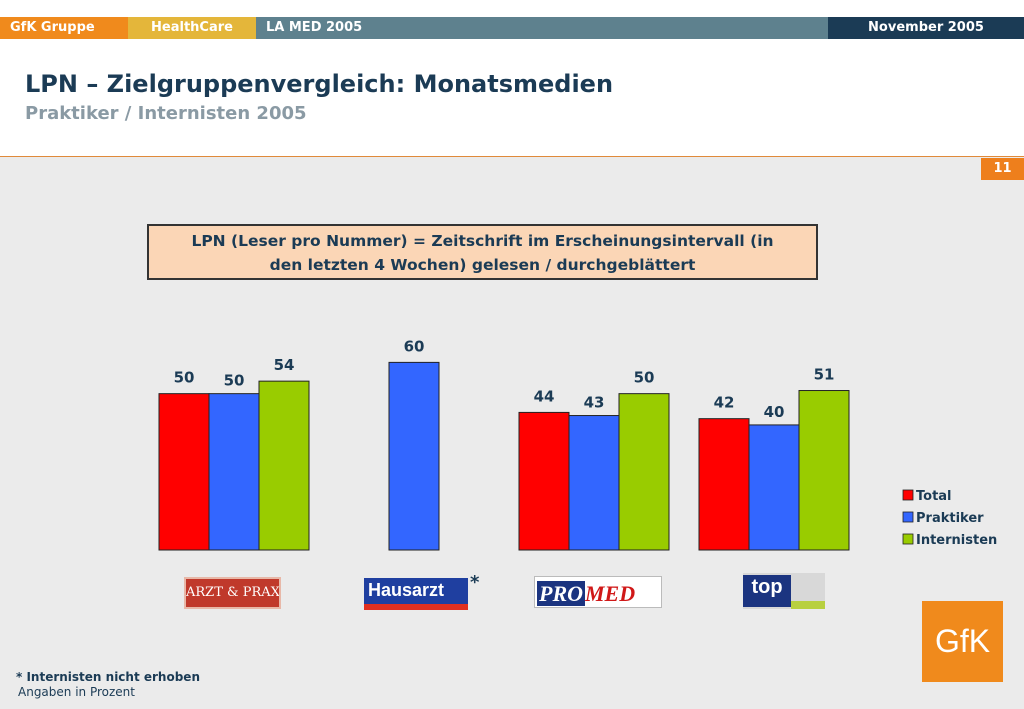  I want to click on data-label-arzt-praxis-internisten: 54, so click(284, 365).